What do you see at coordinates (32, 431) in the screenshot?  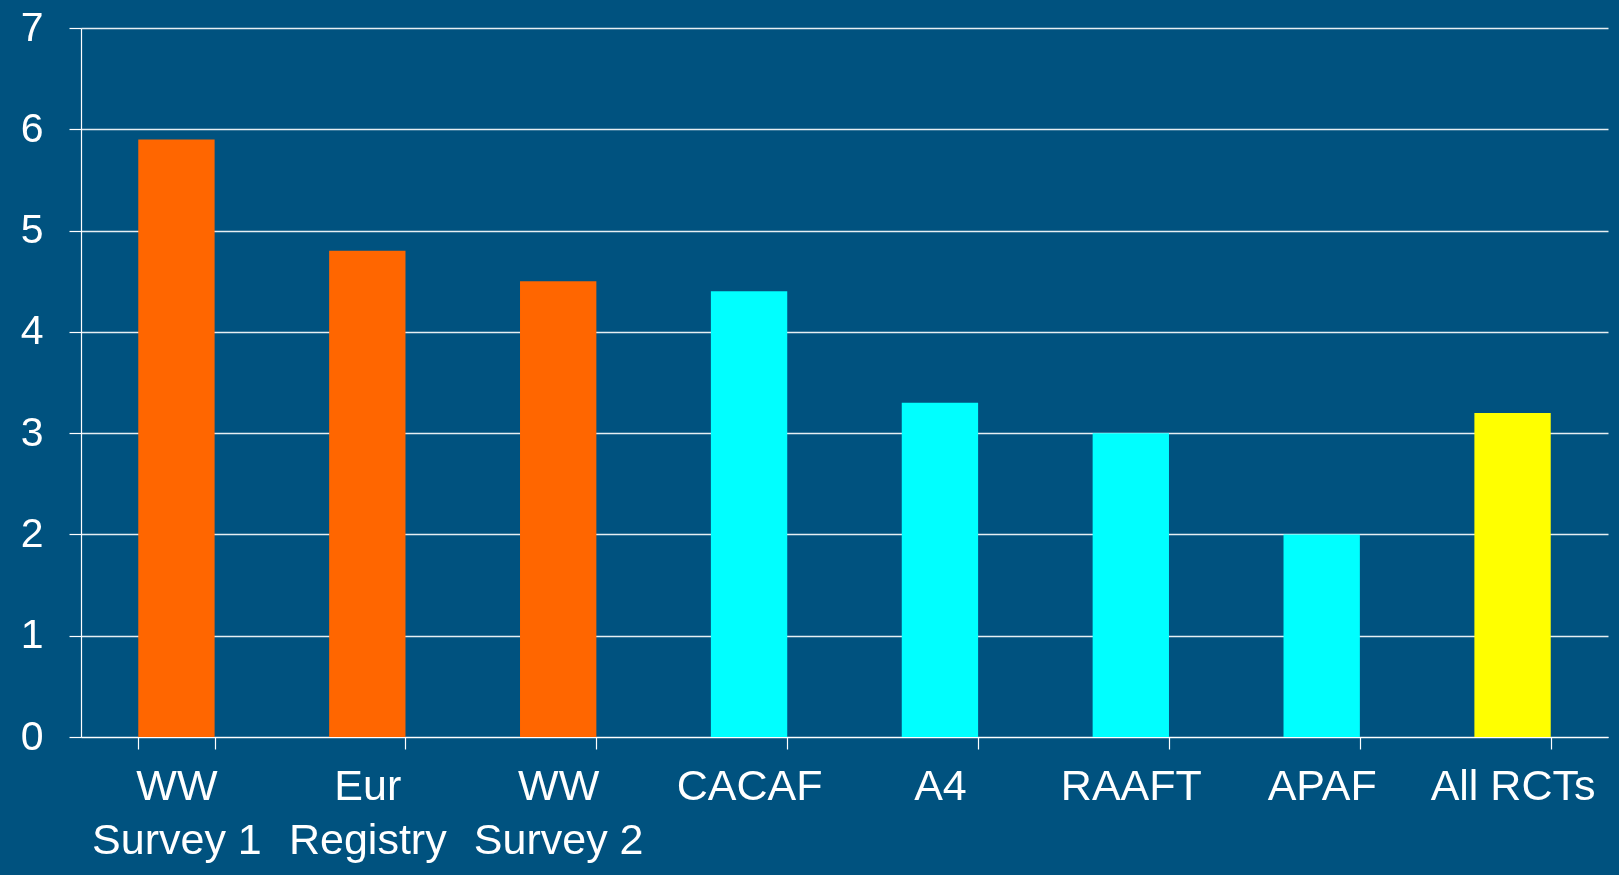 I see `y-tick-label: 3` at bounding box center [32, 431].